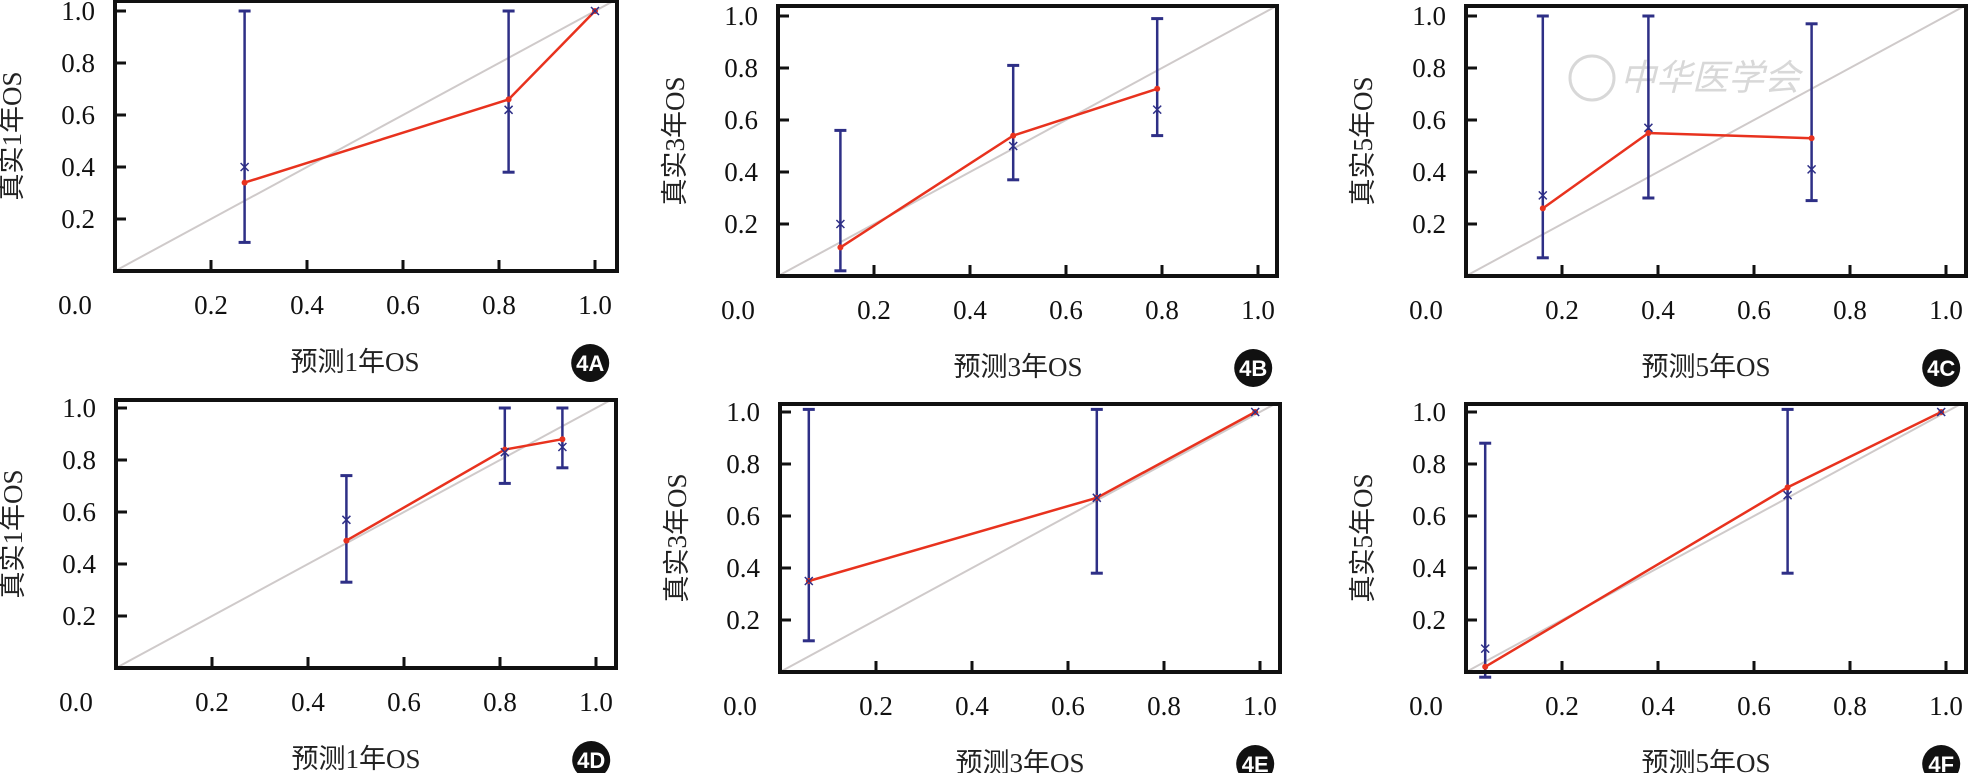 The height and width of the screenshot is (773, 1974). I want to click on panel-badge-label: 4C, so click(1941, 368).